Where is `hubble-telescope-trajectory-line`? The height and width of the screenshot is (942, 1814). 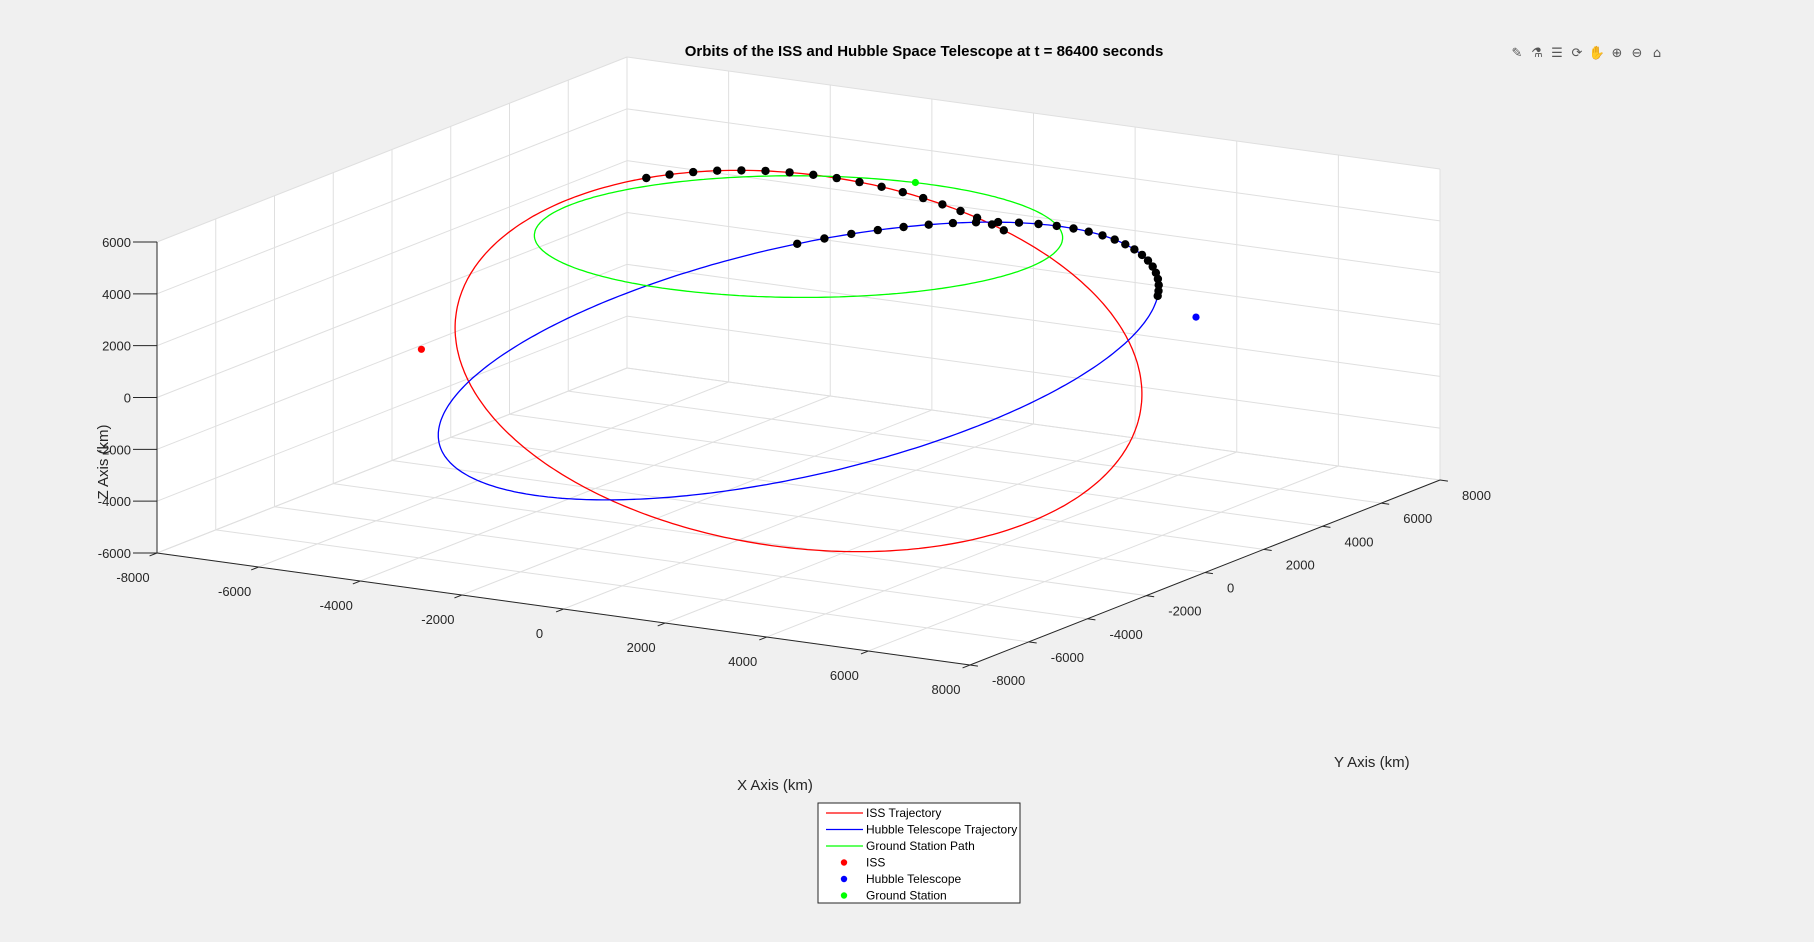
hubble-telescope-trajectory-line is located at coordinates (798, 361).